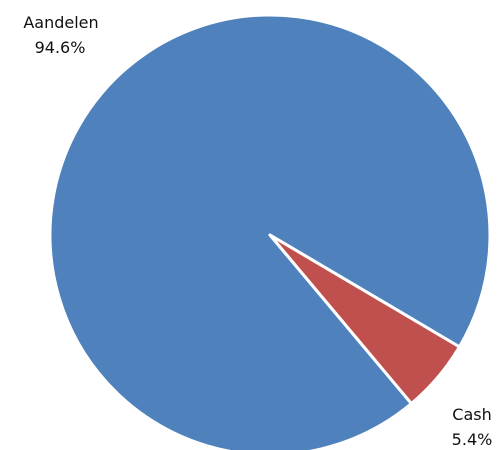 The width and height of the screenshot is (500, 450). What do you see at coordinates (472, 427) in the screenshot?
I see `slice-label-cash: Cash 5.4%` at bounding box center [472, 427].